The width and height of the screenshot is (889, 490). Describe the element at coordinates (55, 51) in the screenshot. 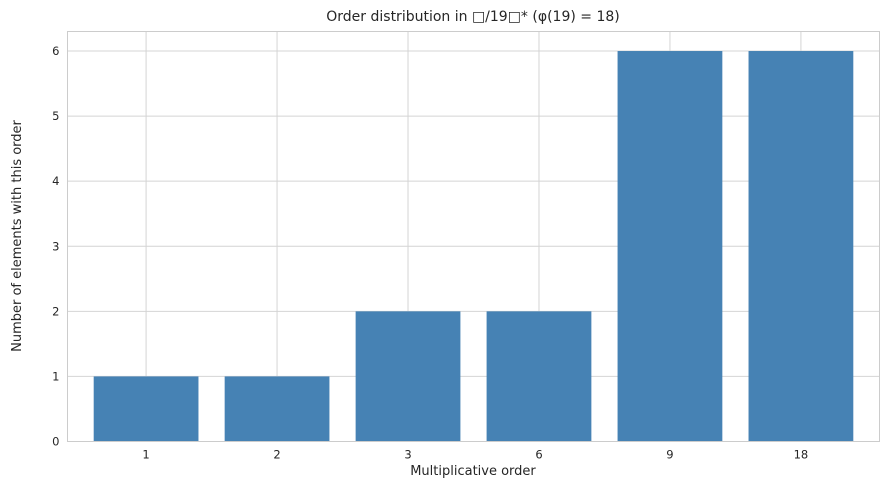

I see `y-tick-label: 6` at that location.